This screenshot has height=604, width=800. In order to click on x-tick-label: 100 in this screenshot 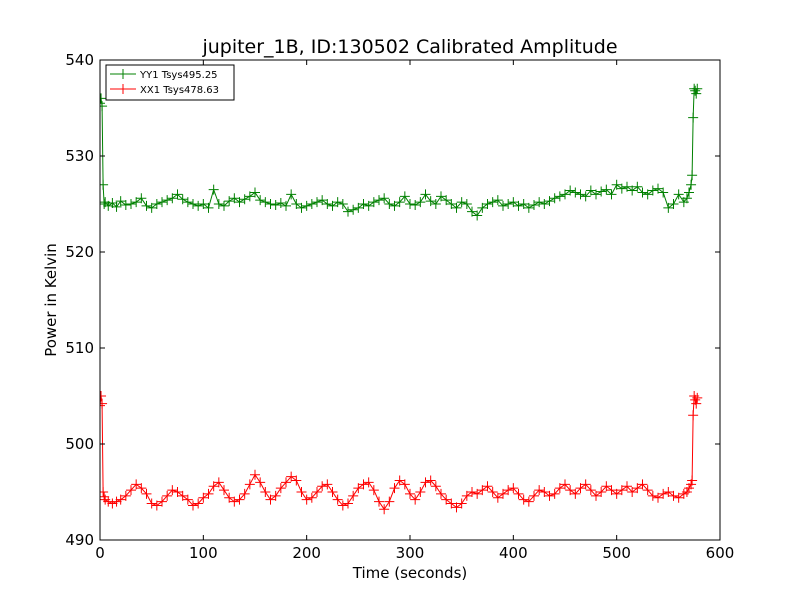, I will do `click(203, 553)`.